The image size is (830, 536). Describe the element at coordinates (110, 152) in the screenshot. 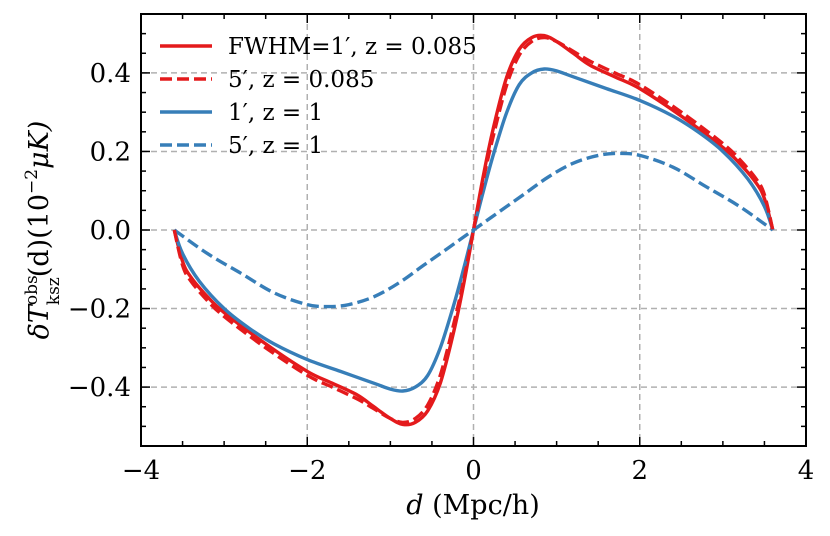

I see `y-tick-label: 0.2` at that location.